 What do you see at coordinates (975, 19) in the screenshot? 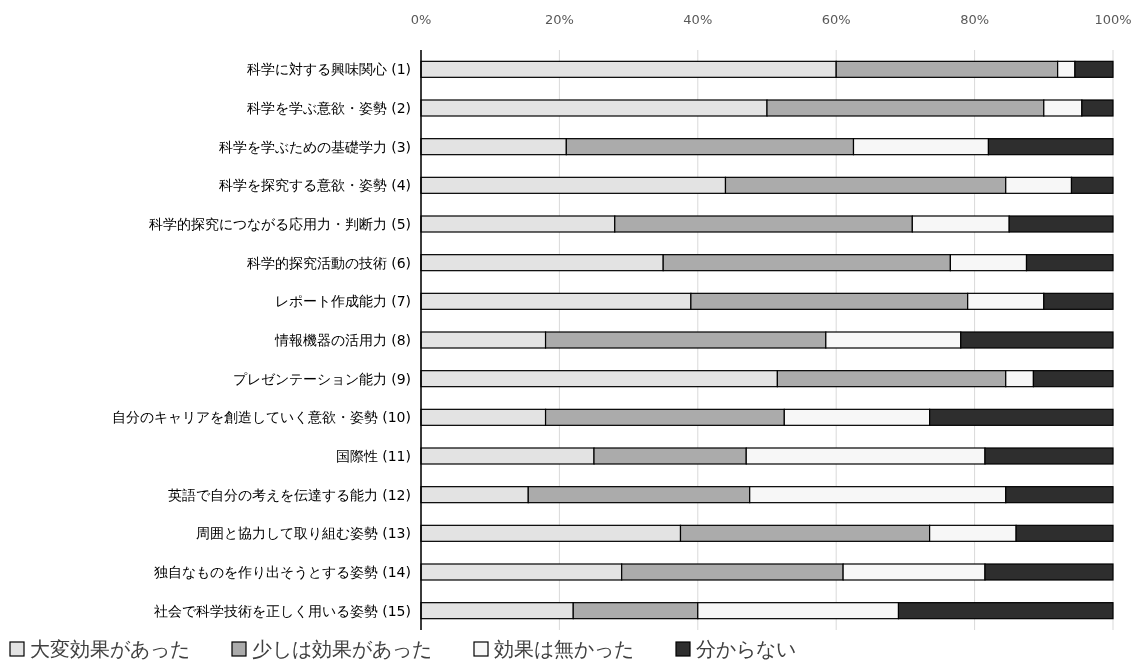
I see `x-tick-label: 80%` at bounding box center [975, 19].